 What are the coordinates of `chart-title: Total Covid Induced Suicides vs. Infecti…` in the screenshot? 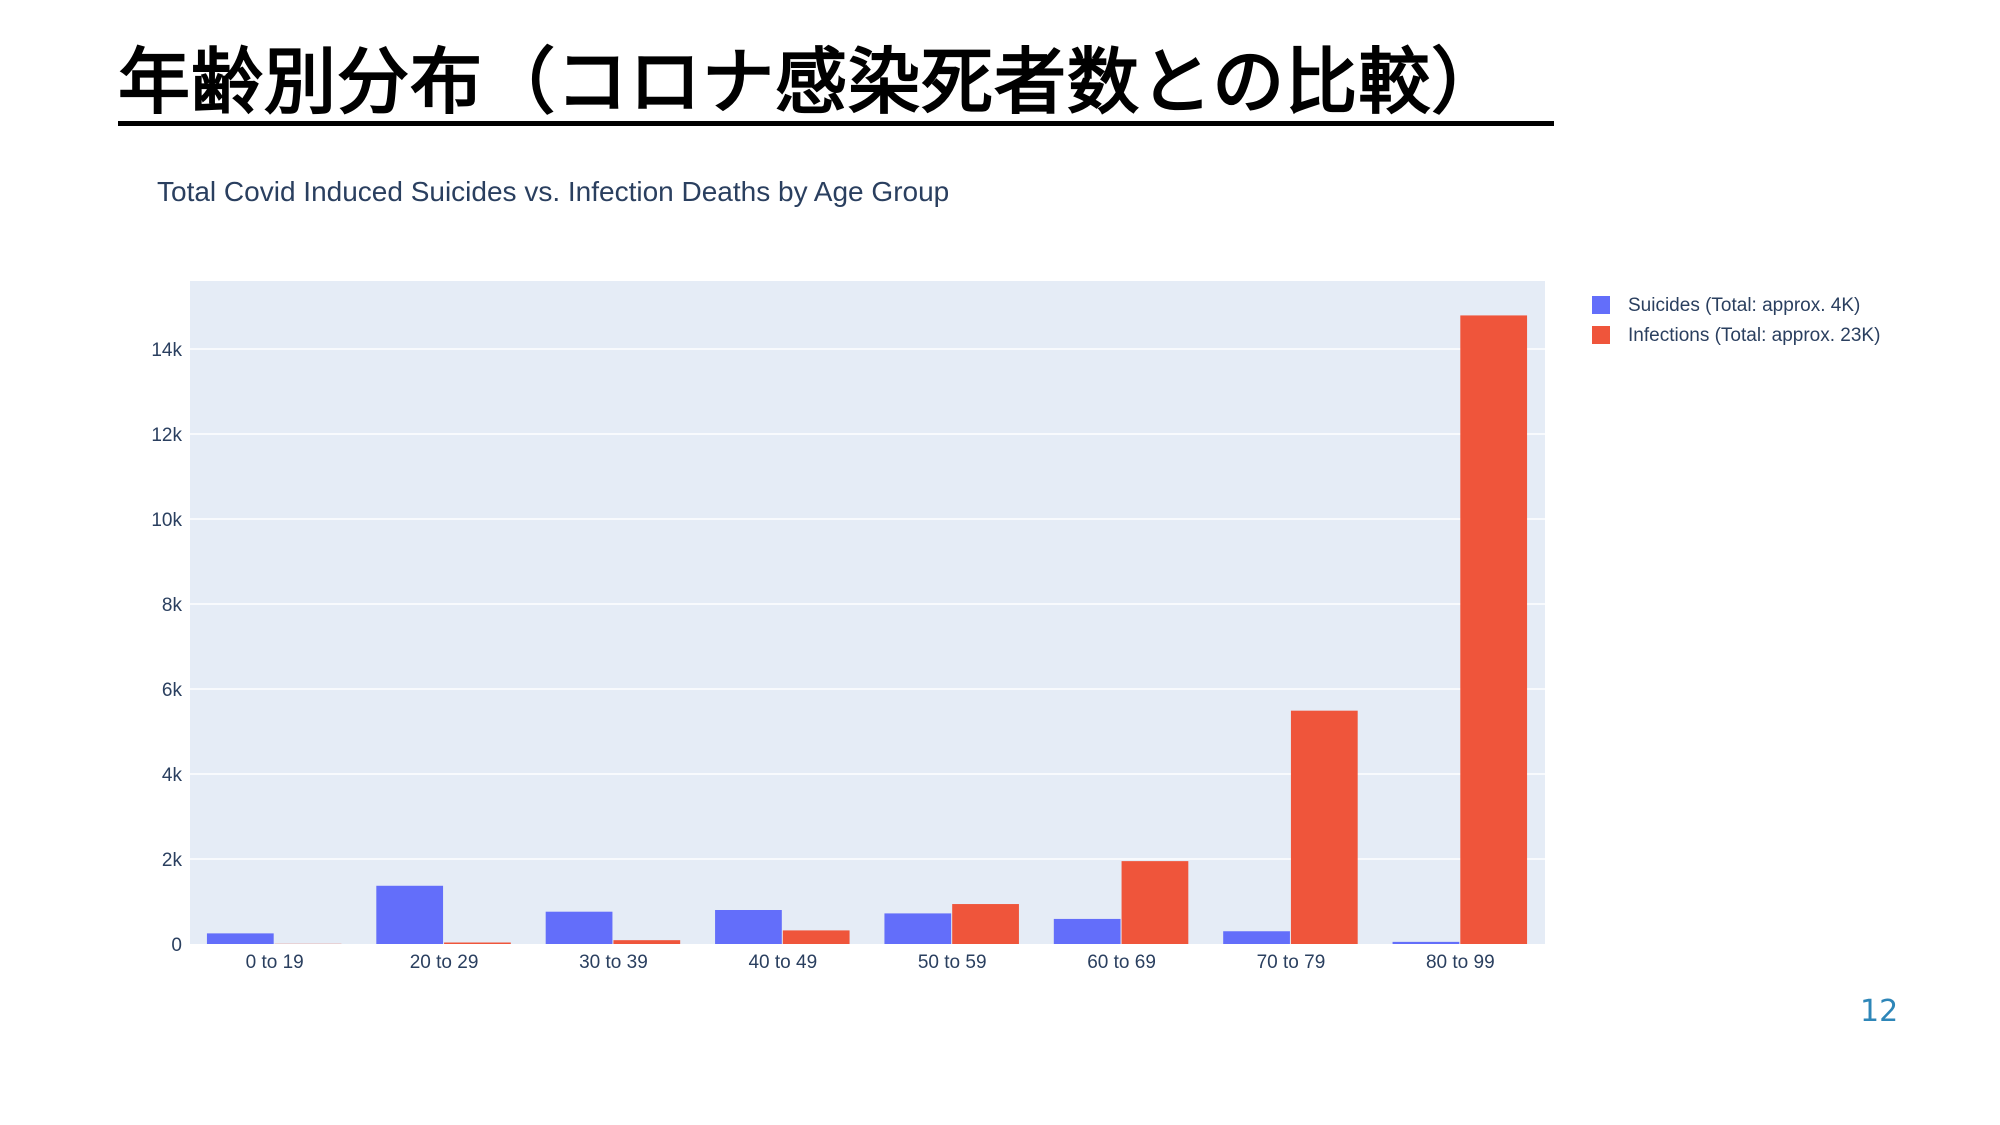 It's located at (553, 191).